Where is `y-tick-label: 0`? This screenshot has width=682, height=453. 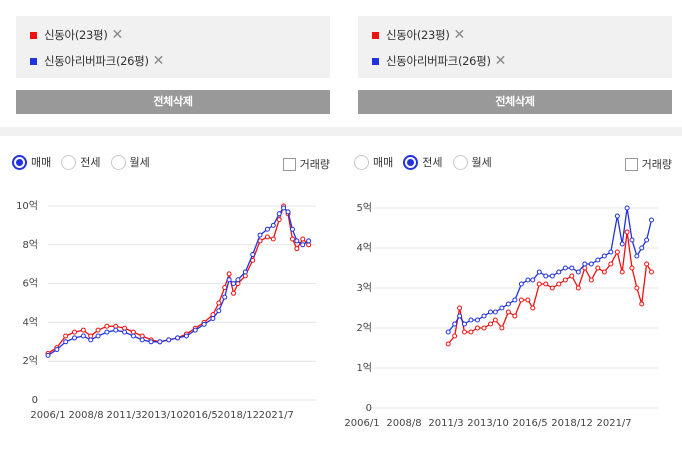
y-tick-label: 0 is located at coordinates (35, 400).